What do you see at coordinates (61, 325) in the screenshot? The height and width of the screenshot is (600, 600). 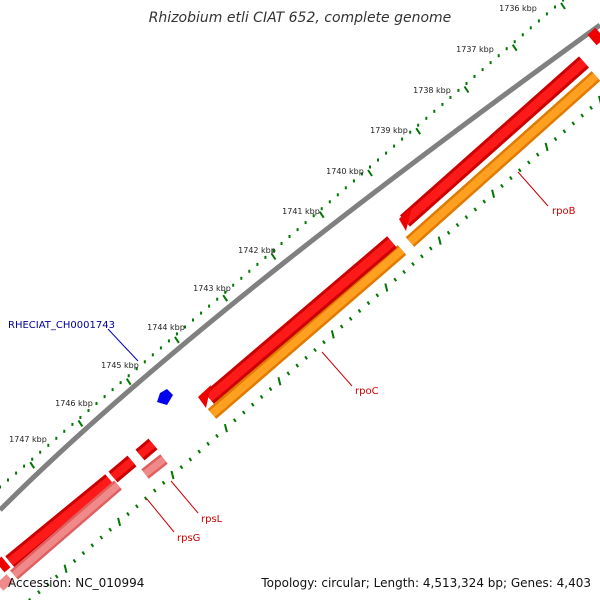 I see `feature-label: RHECIAT_CH0001743` at bounding box center [61, 325].